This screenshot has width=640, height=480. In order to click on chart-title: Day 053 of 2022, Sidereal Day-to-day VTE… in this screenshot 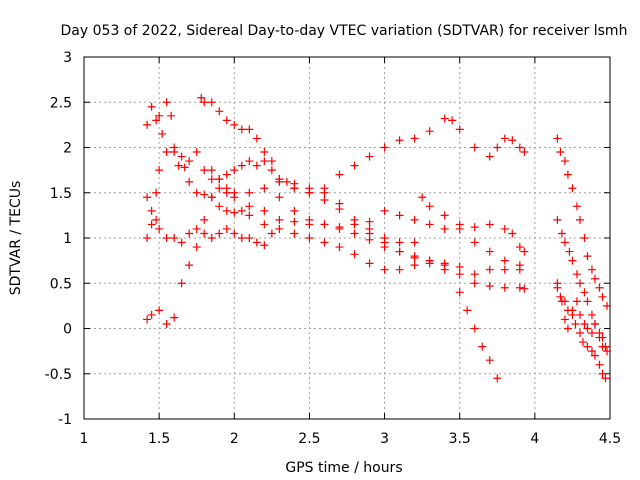, I will do `click(344, 31)`.